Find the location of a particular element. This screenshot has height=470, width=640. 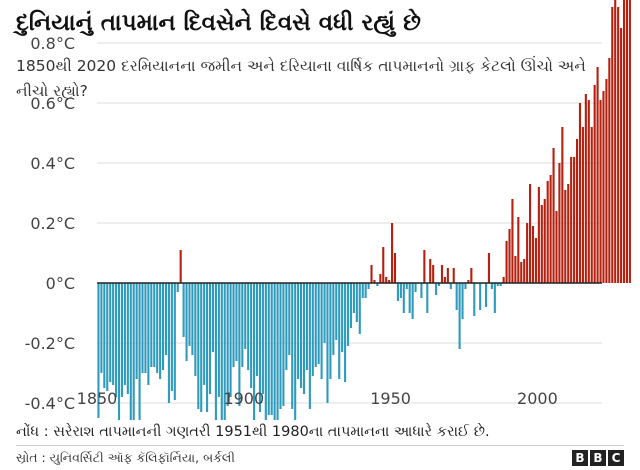

bar-1960 is located at coordinates (421, 290).